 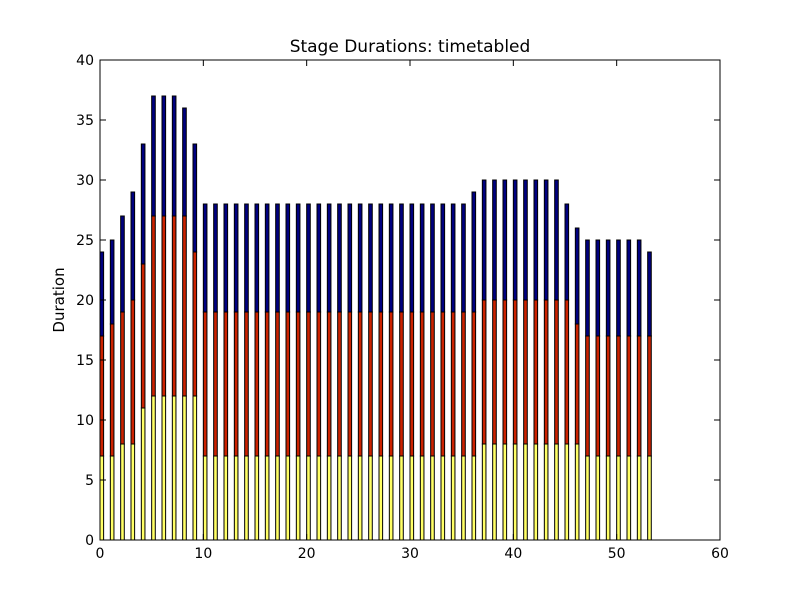 What do you see at coordinates (505, 492) in the screenshot?
I see `bar-series0-x39` at bounding box center [505, 492].